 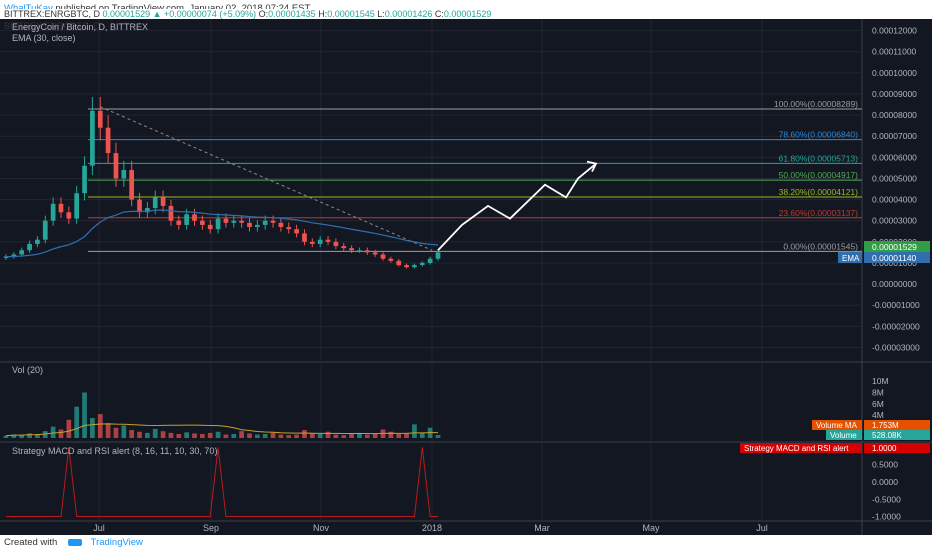 What do you see at coordinates (819, 175) in the screenshot?
I see `fib-level-label: 50.00%(0.00004917)` at bounding box center [819, 175].